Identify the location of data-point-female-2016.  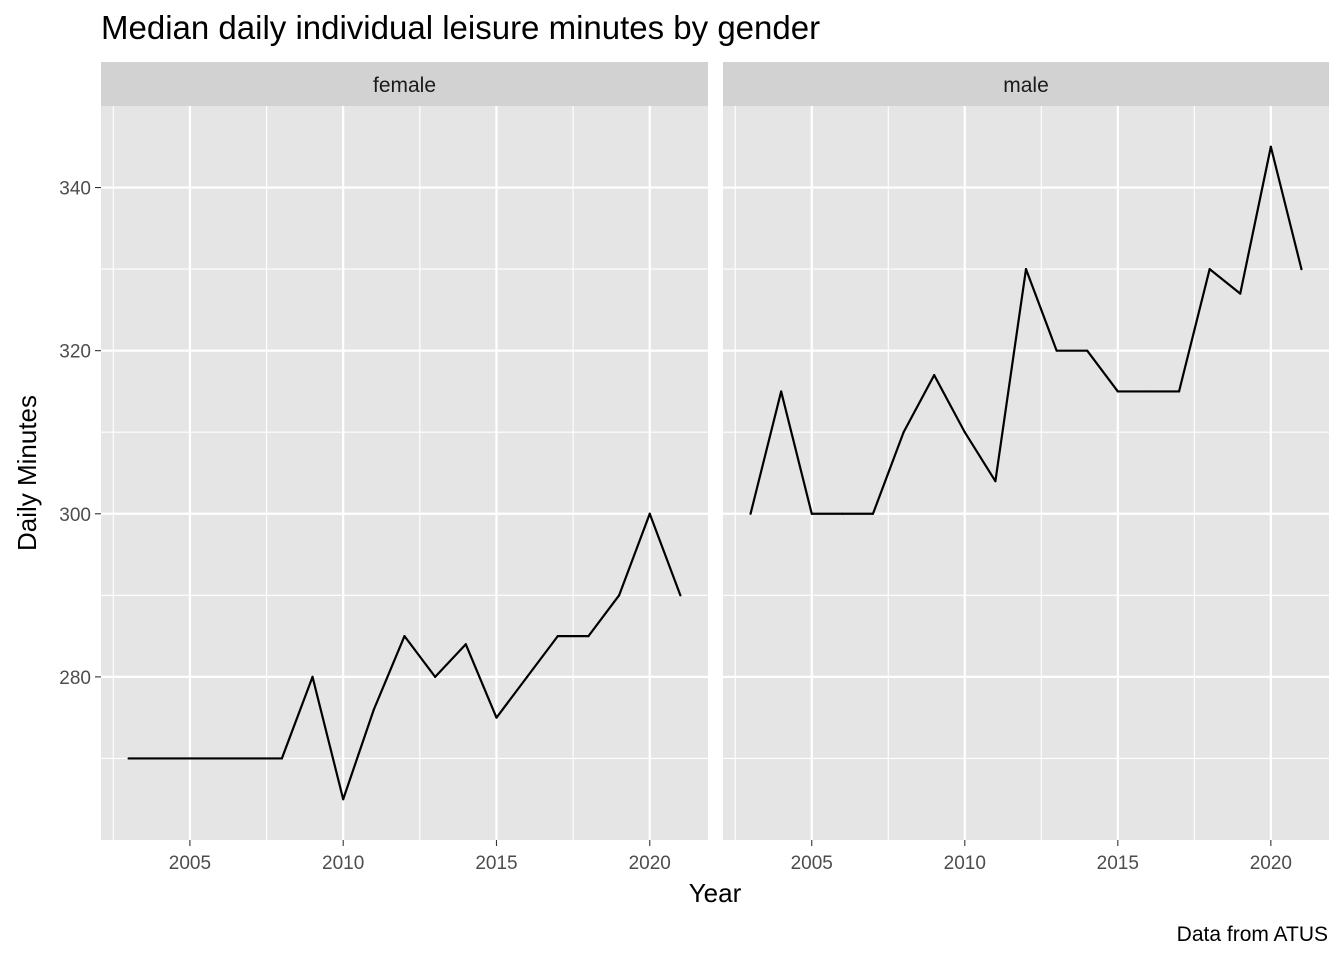
(527, 676).